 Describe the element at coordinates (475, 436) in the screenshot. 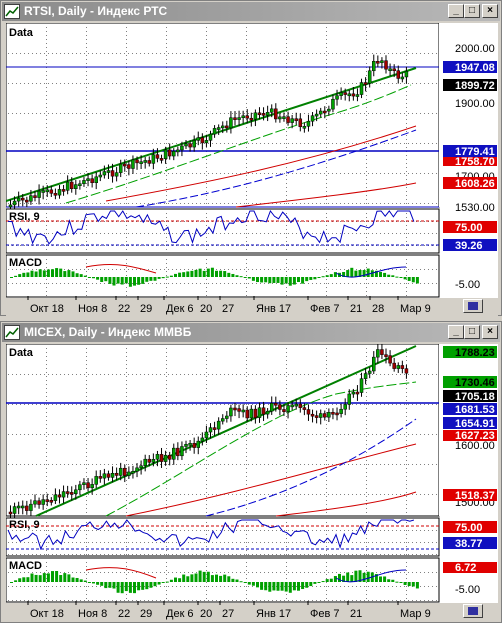

I see `price-tag: 1627.23` at that location.